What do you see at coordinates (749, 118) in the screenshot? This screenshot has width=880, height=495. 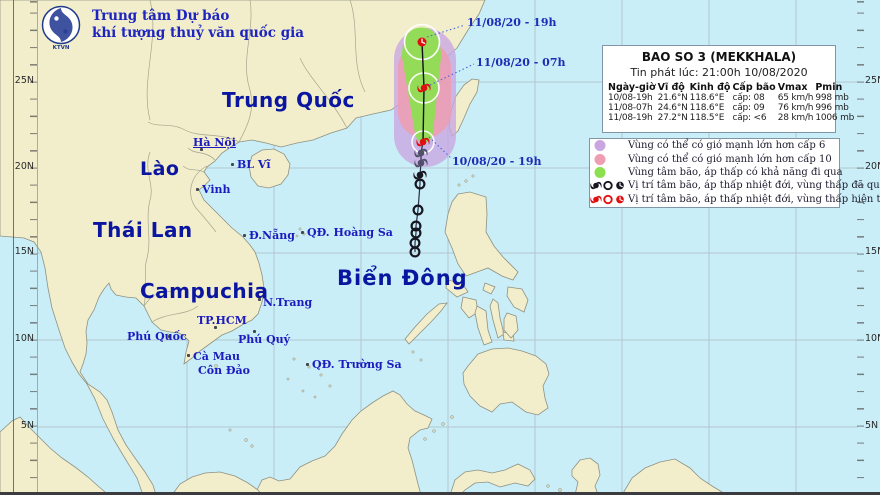 I see `cell-category: cấp: <6` at bounding box center [749, 118].